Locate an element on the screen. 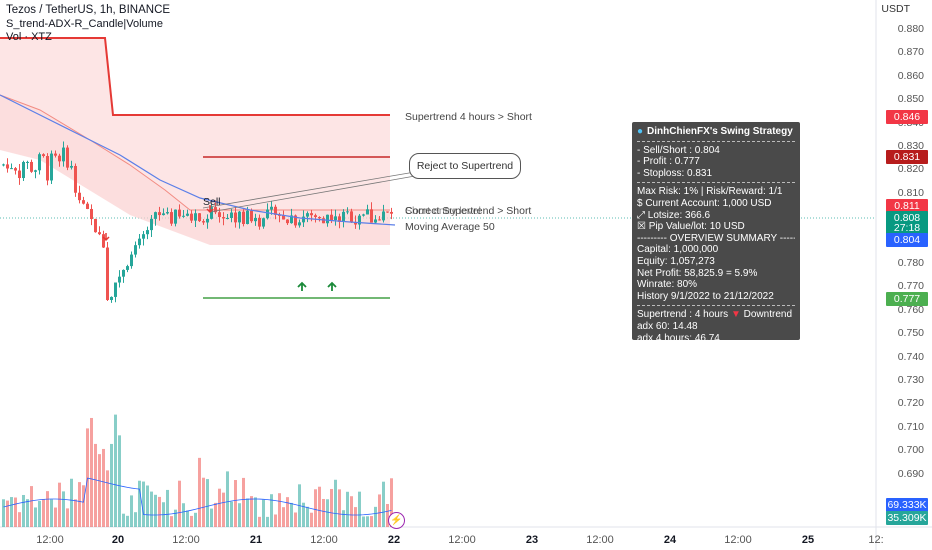  reject-callout: Reject to Supertrend is located at coordinates (465, 166).